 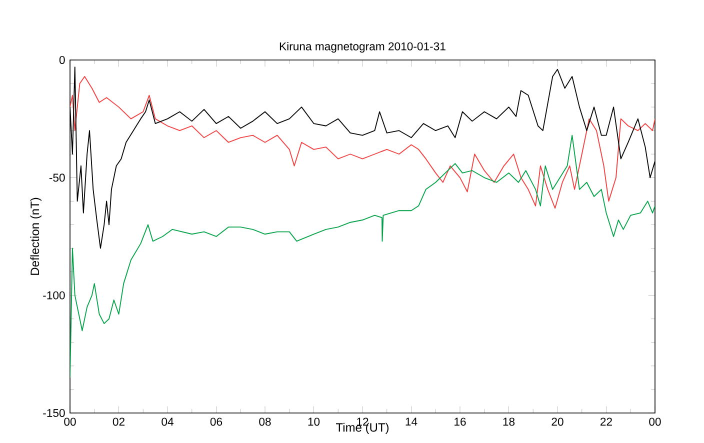 What do you see at coordinates (57, 178) in the screenshot?
I see `y-tick-label: -50` at bounding box center [57, 178].